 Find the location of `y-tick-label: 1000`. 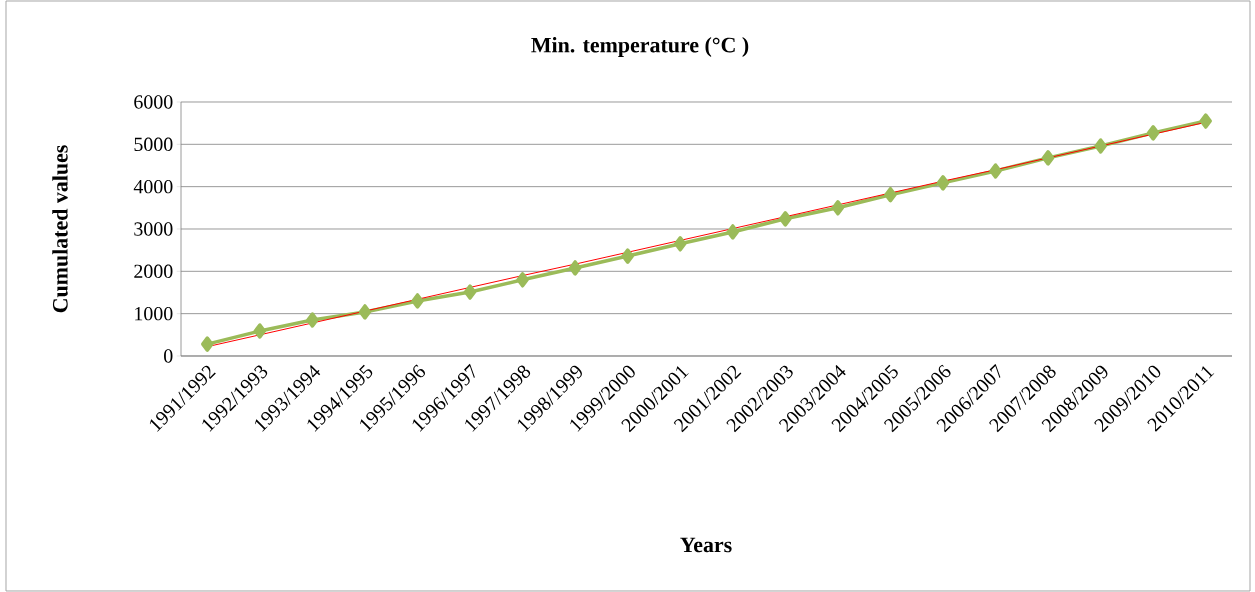

y-tick-label: 1000 is located at coordinates (154, 313).